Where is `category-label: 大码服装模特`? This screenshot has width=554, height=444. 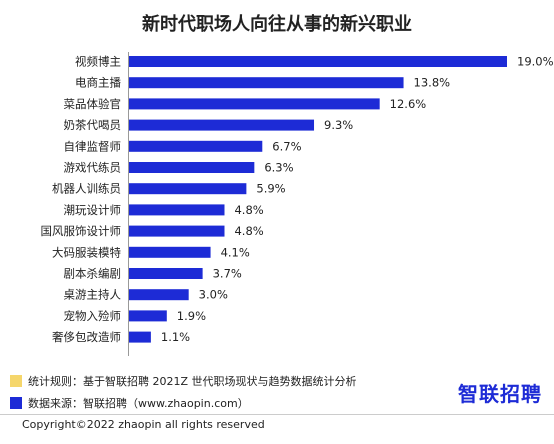 category-label: 大码服装模特 is located at coordinates (86, 252).